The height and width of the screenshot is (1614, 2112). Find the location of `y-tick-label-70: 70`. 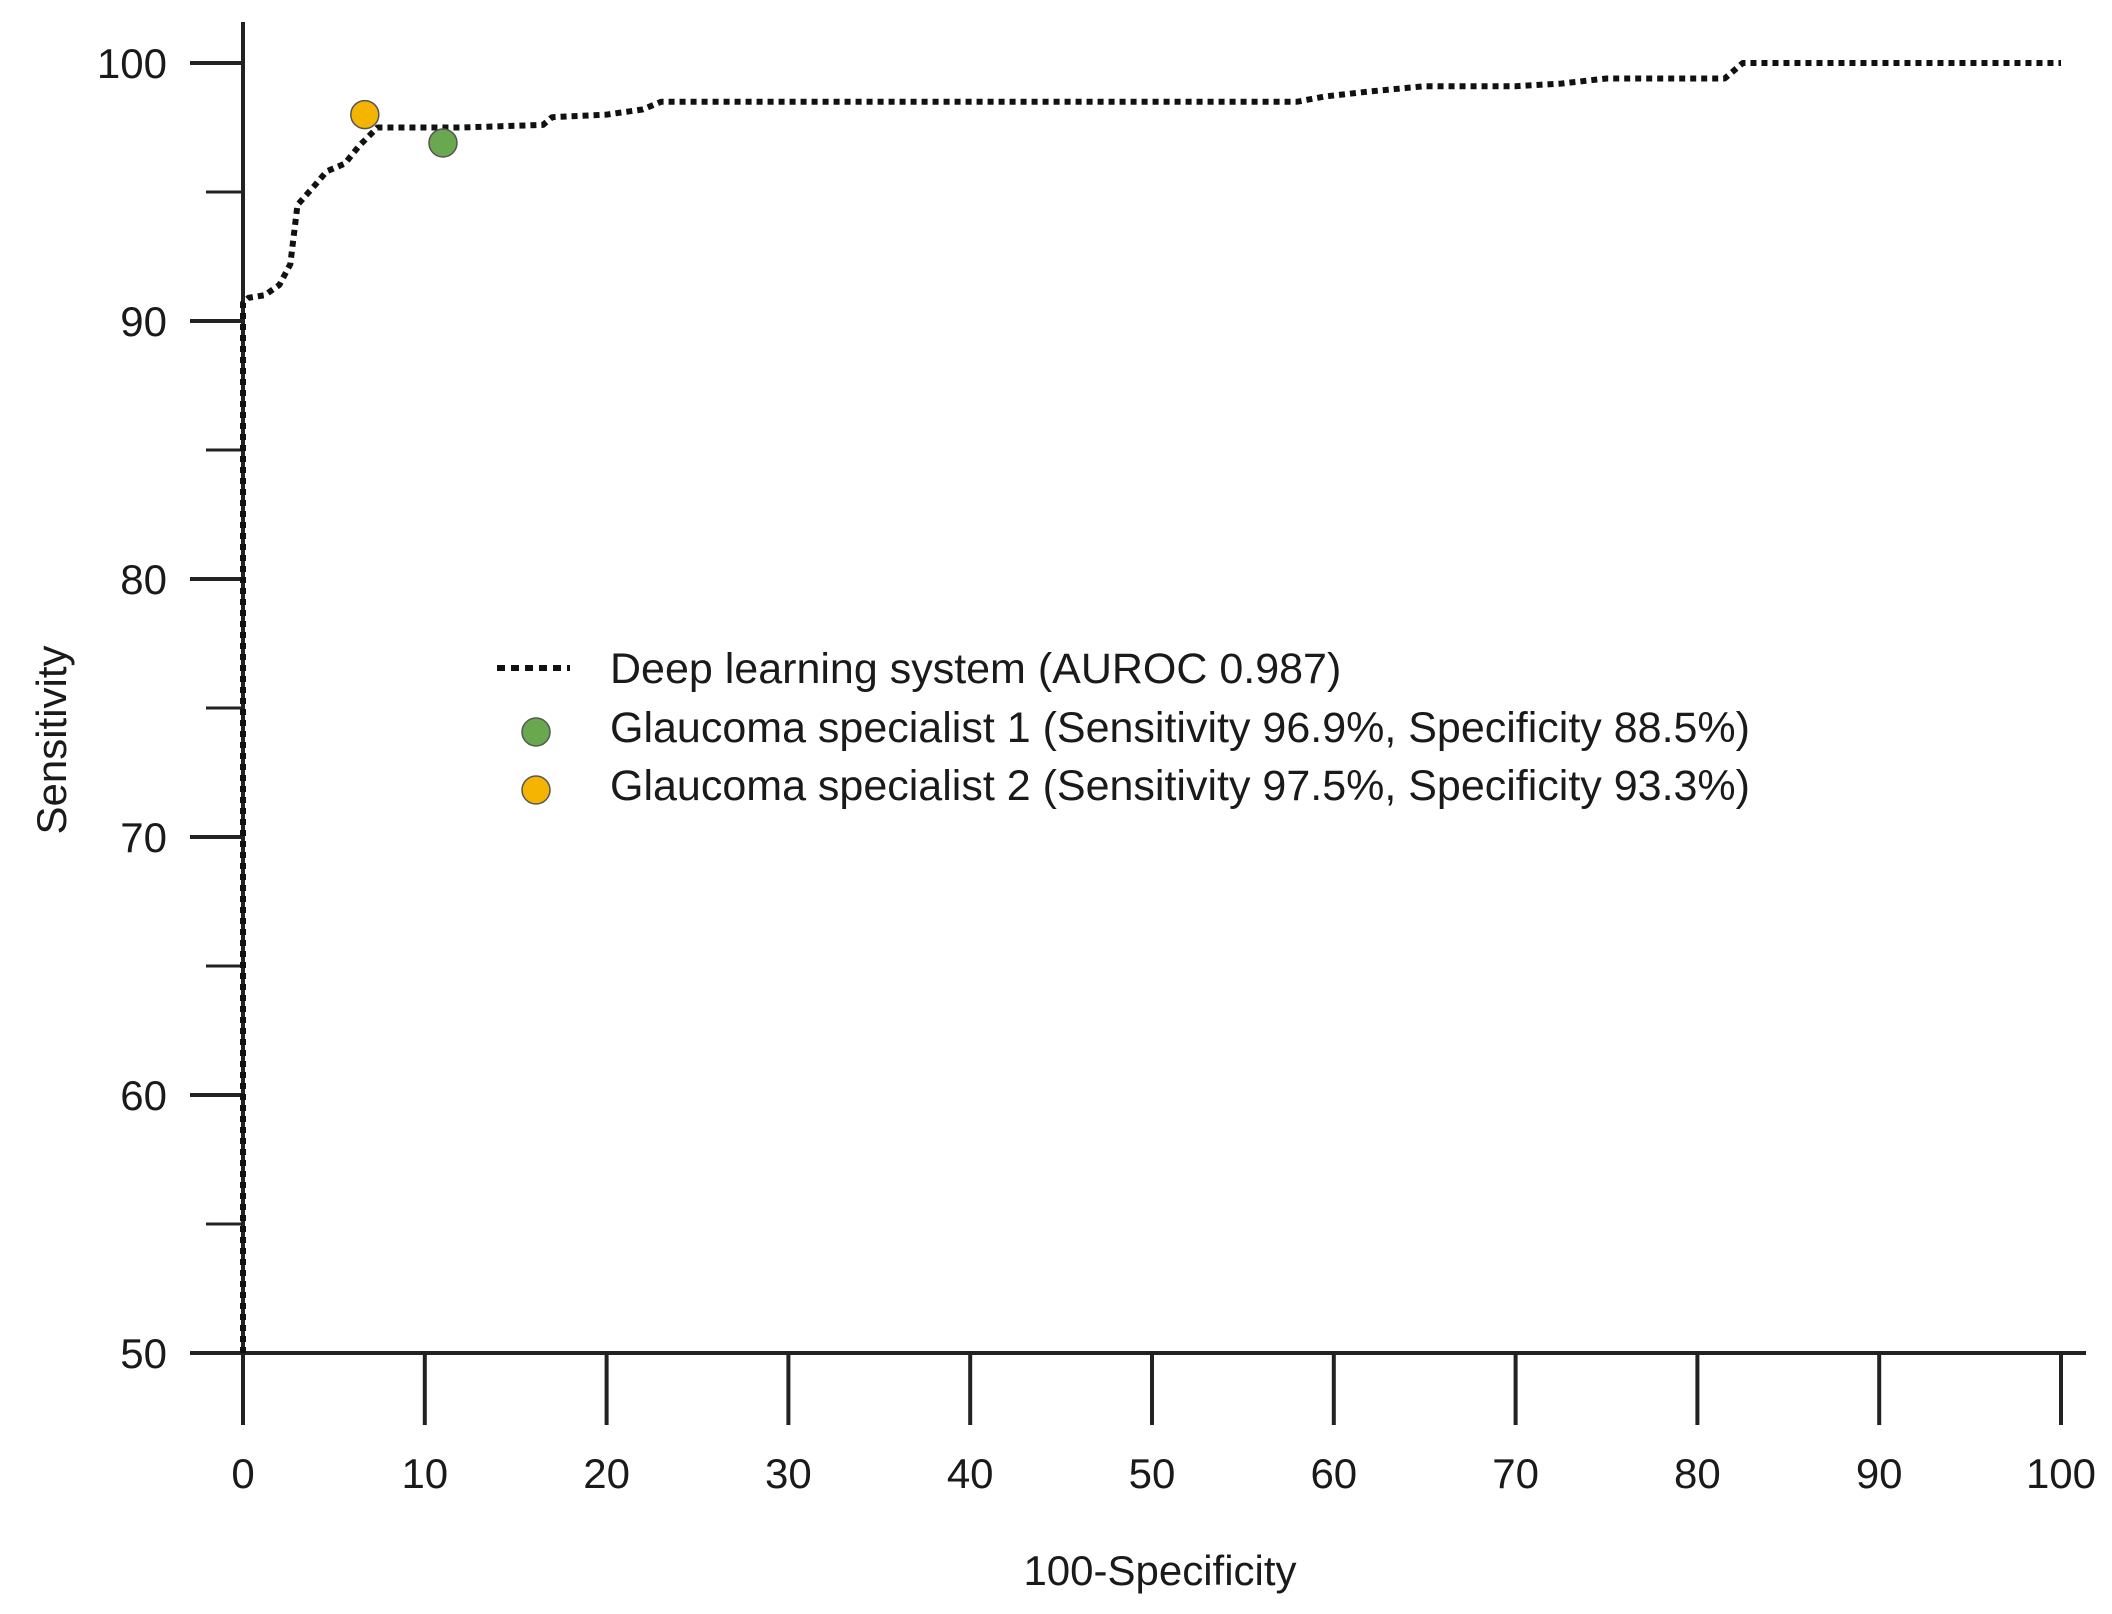

y-tick-label-70: 70 is located at coordinates (143, 837).